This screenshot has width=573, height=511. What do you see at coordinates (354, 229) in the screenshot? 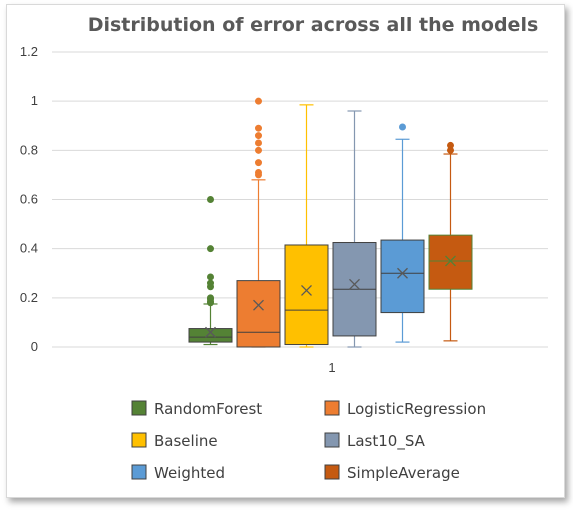
I see `box-Last10_SA` at bounding box center [354, 229].